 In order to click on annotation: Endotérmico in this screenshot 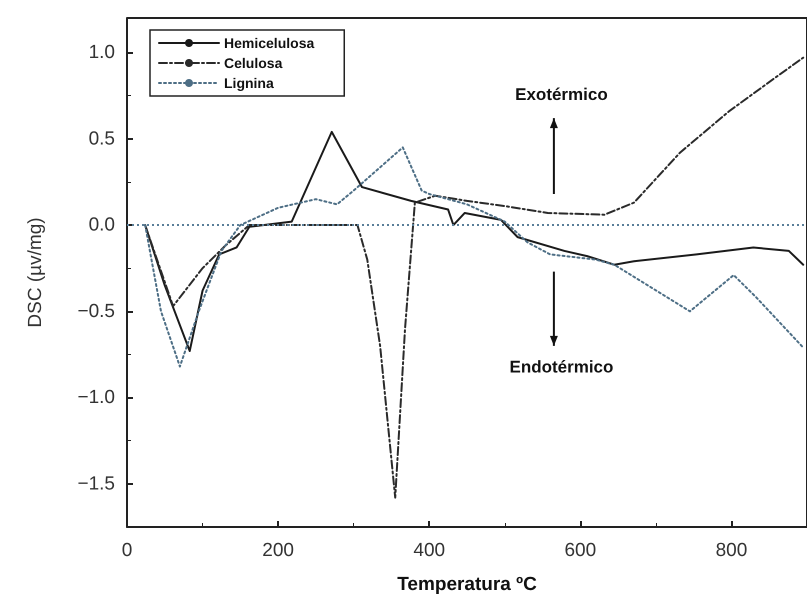, I will do `click(561, 367)`.